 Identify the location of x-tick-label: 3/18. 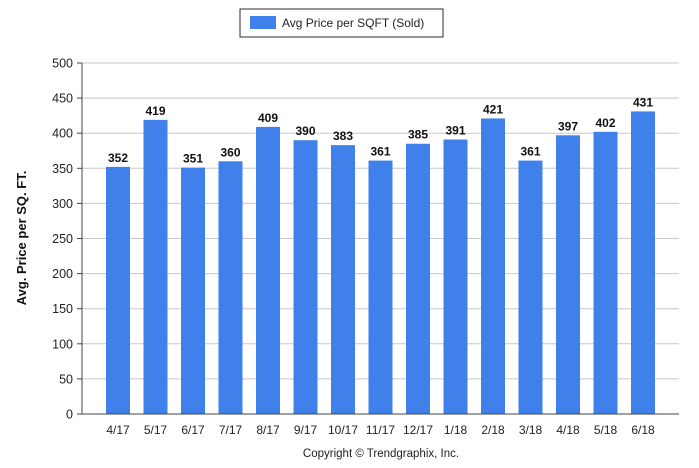
(531, 430).